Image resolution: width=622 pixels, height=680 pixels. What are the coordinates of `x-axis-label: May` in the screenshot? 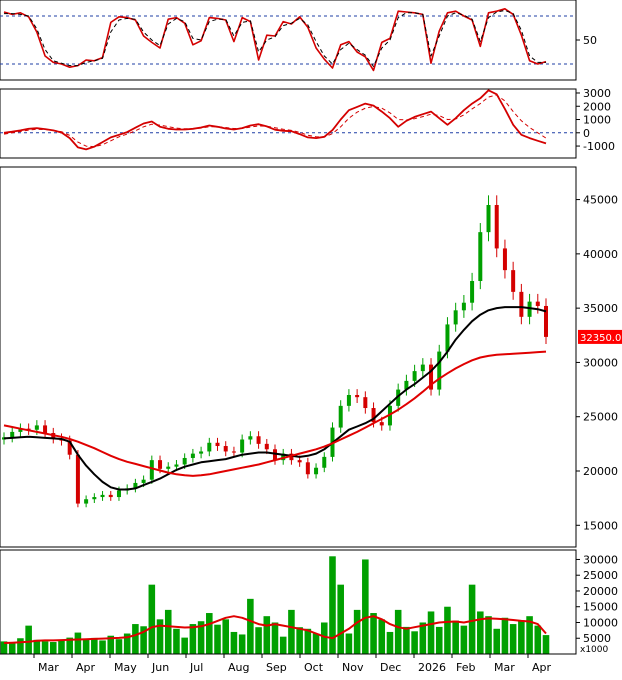 It's located at (125, 667).